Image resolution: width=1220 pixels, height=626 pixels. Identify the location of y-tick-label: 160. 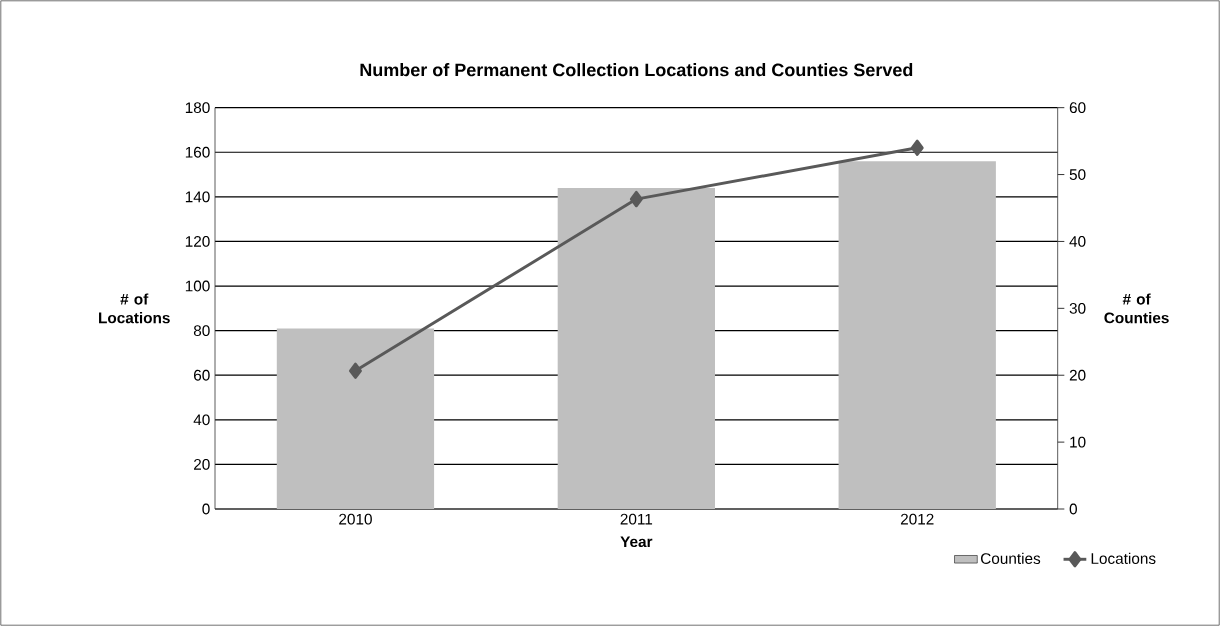
(197, 152).